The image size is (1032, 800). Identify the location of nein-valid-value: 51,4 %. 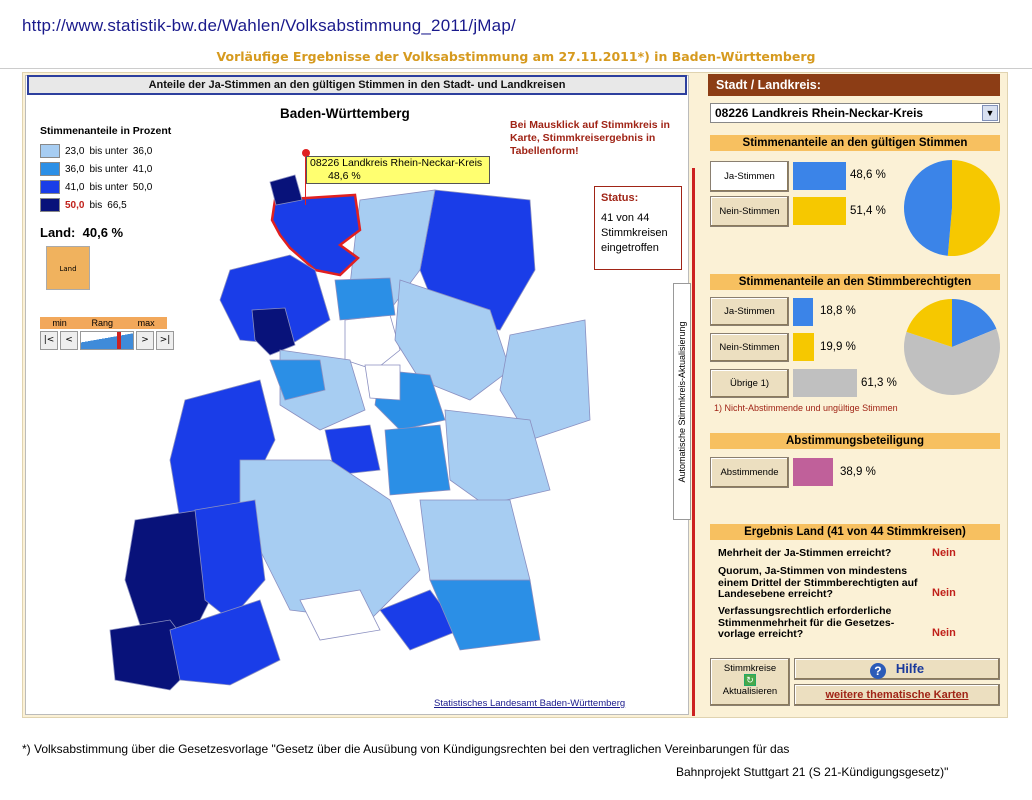
(868, 211).